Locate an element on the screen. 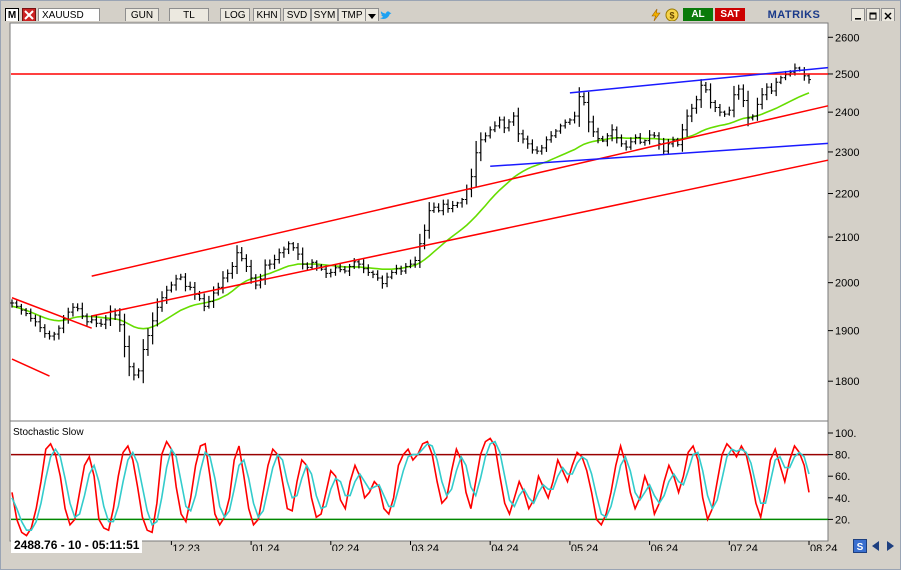 This screenshot has width=901, height=570. scroll-right-icon is located at coordinates (890, 546).